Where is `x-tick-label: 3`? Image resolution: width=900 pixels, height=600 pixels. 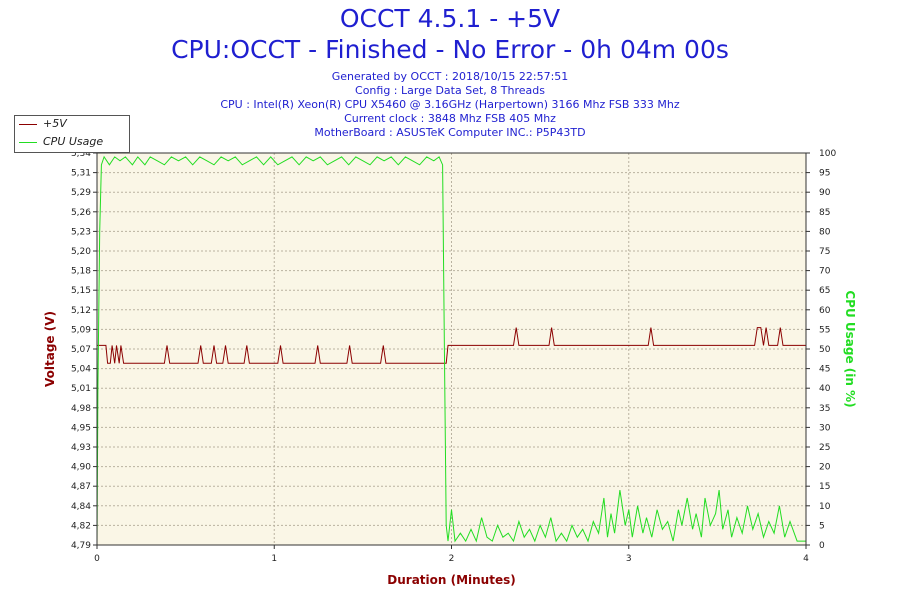
x-tick-label: 3 is located at coordinates (629, 559).